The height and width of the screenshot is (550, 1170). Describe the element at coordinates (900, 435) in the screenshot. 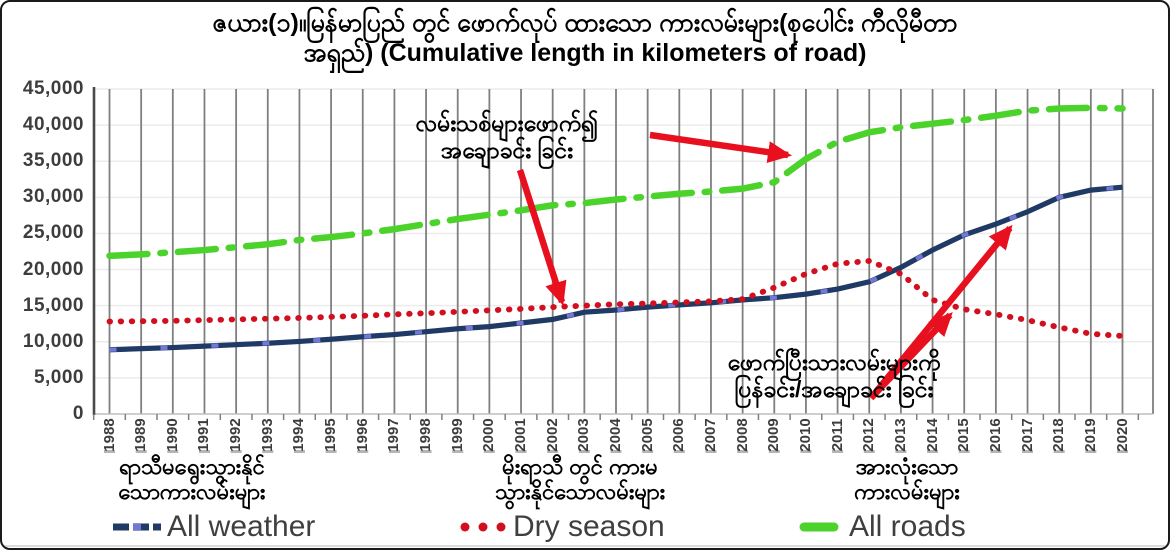

I see `x-axis-label-2013: 2013` at that location.